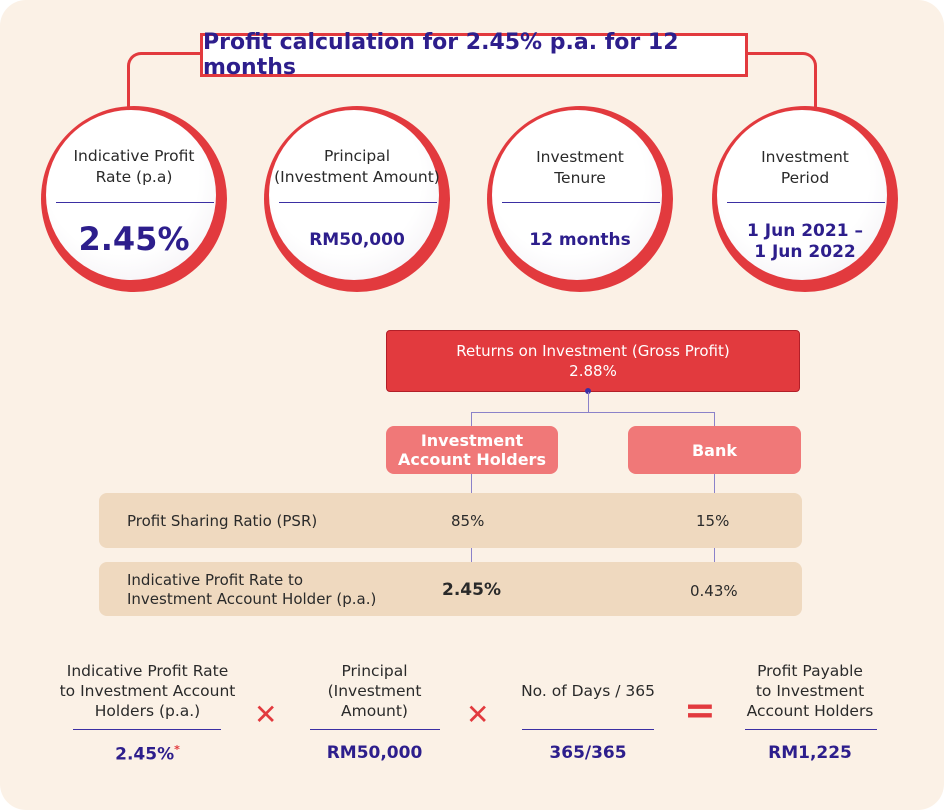 The width and height of the screenshot is (944, 810). I want to click on circle-value: RM50,000, so click(357, 240).